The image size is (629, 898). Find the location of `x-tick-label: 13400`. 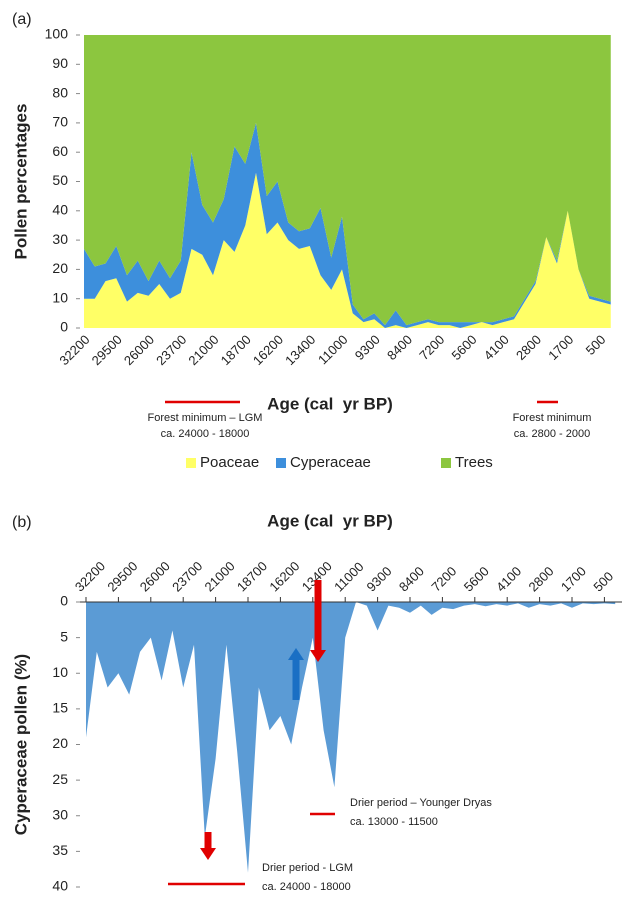

x-tick-label: 13400 is located at coordinates (300, 350).